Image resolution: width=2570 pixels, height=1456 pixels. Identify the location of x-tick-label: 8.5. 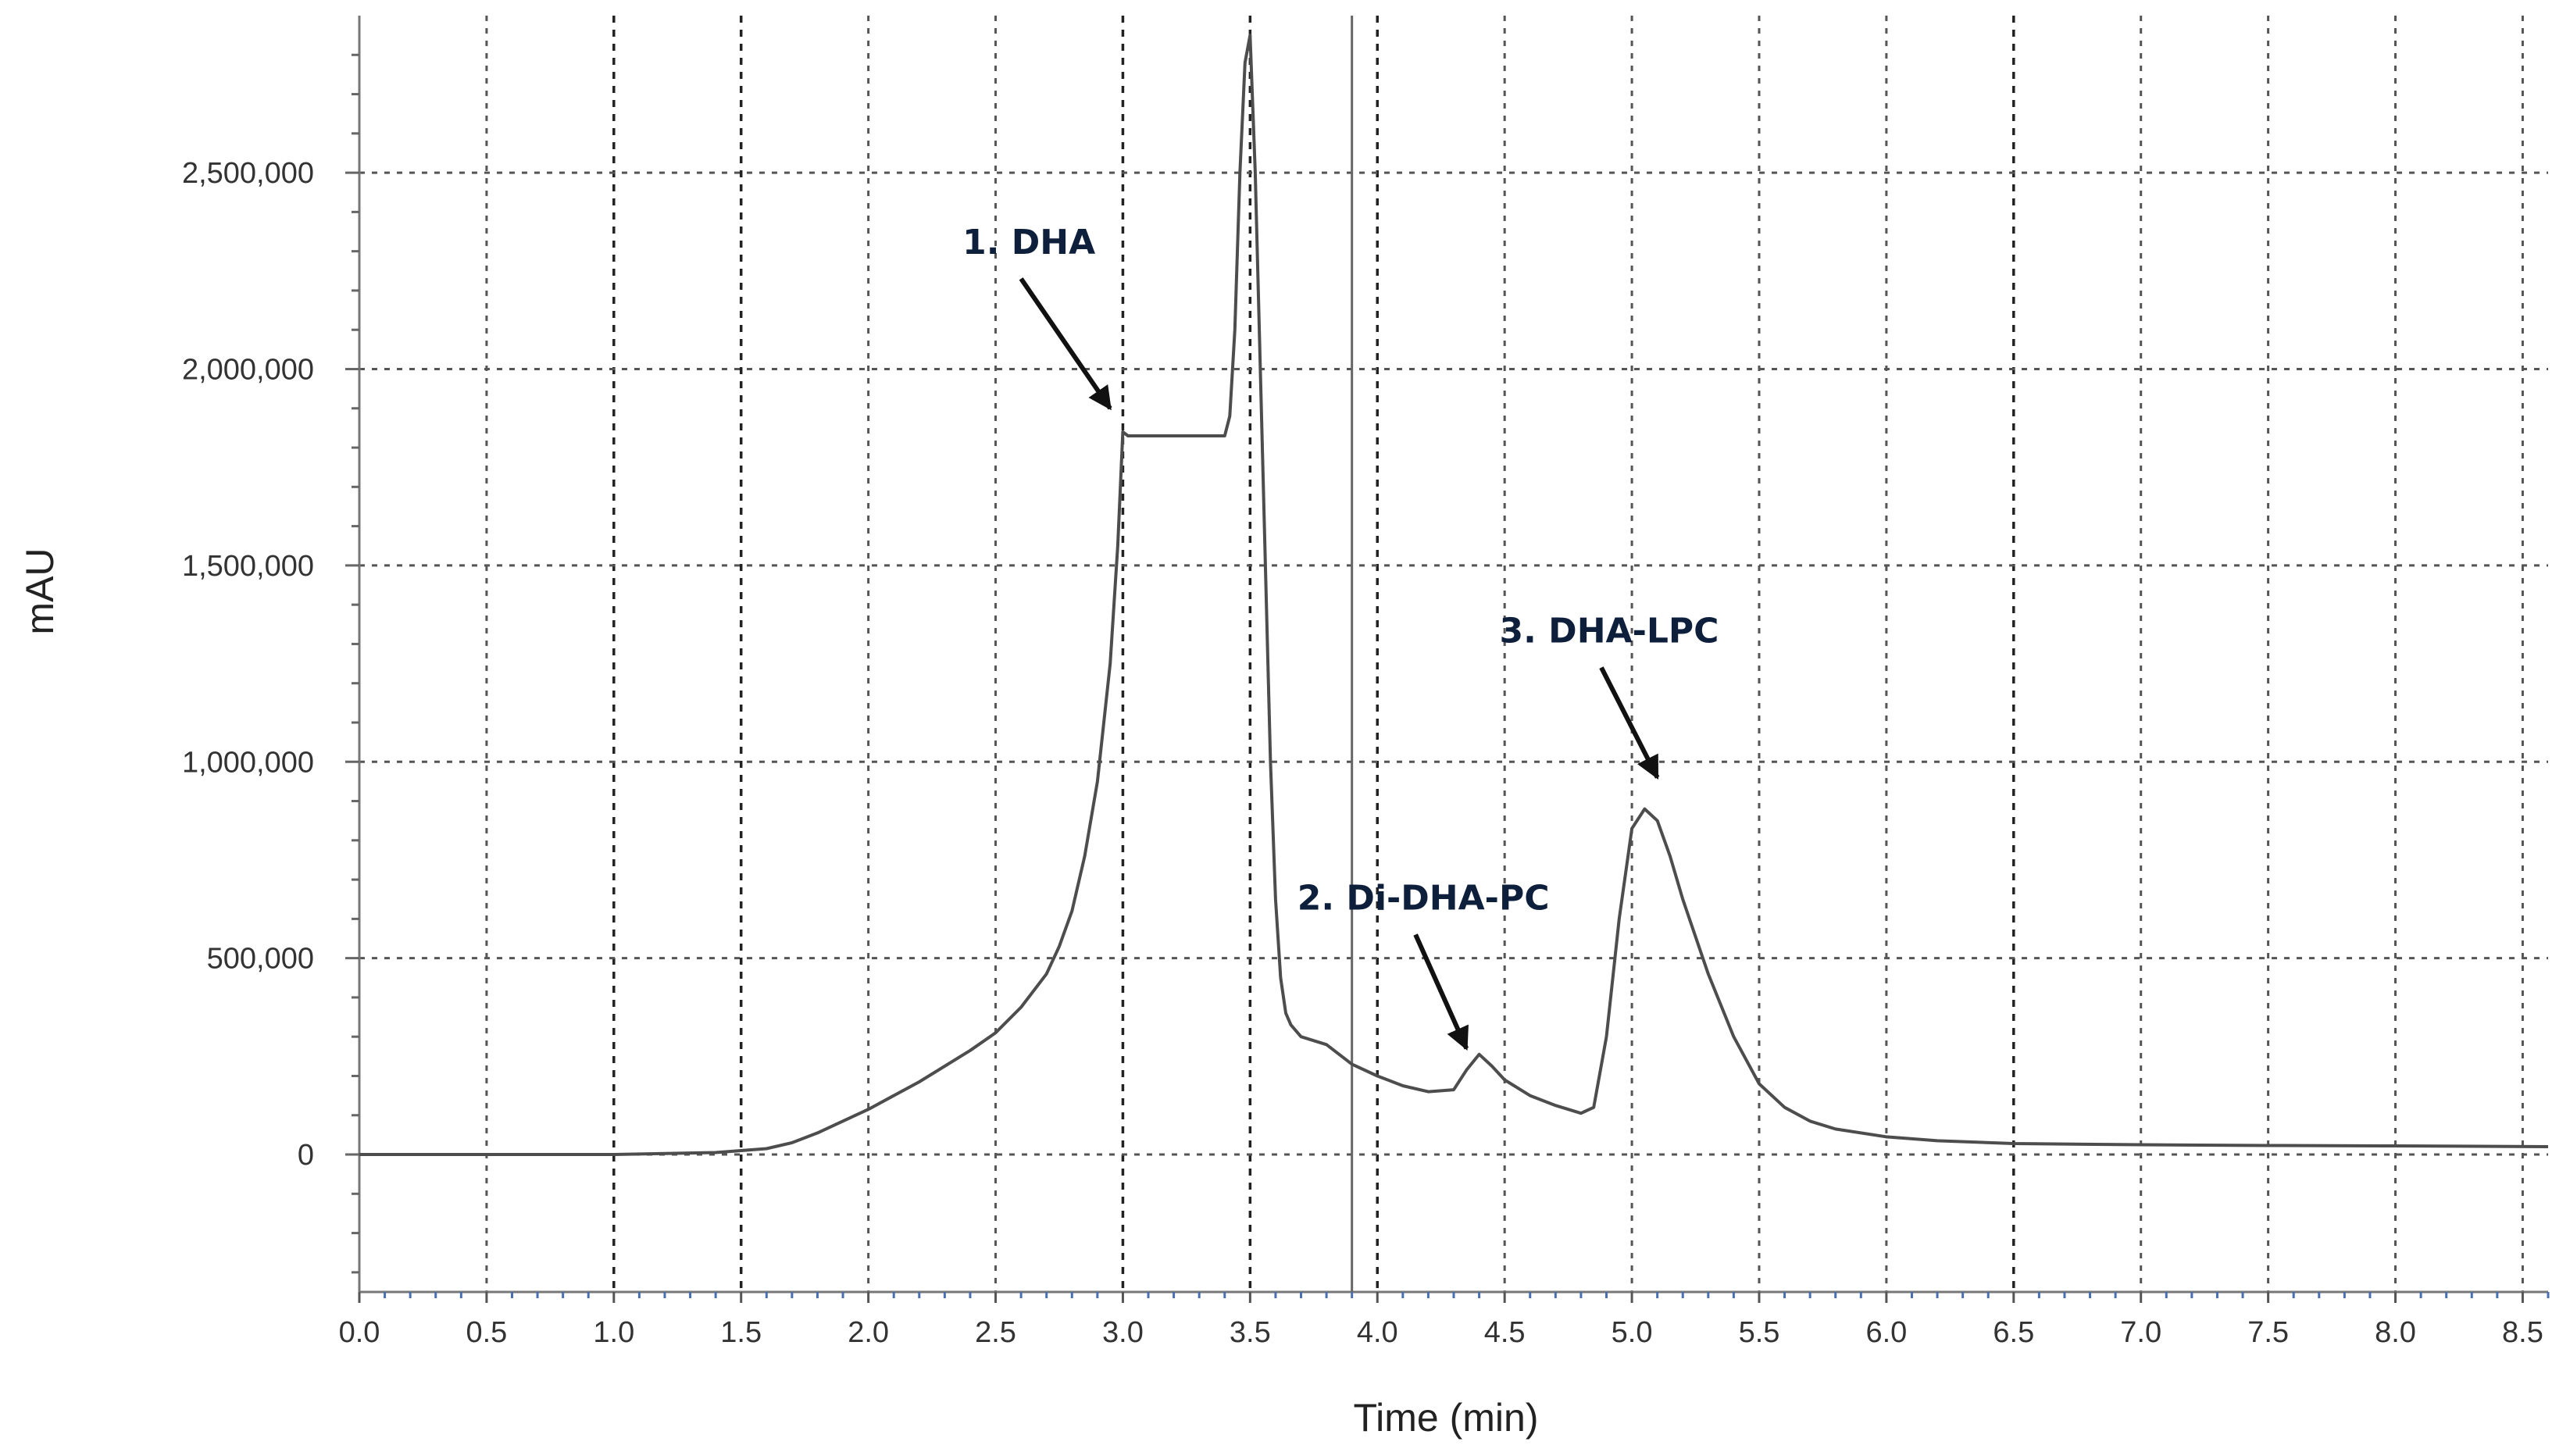
(2522, 1332).